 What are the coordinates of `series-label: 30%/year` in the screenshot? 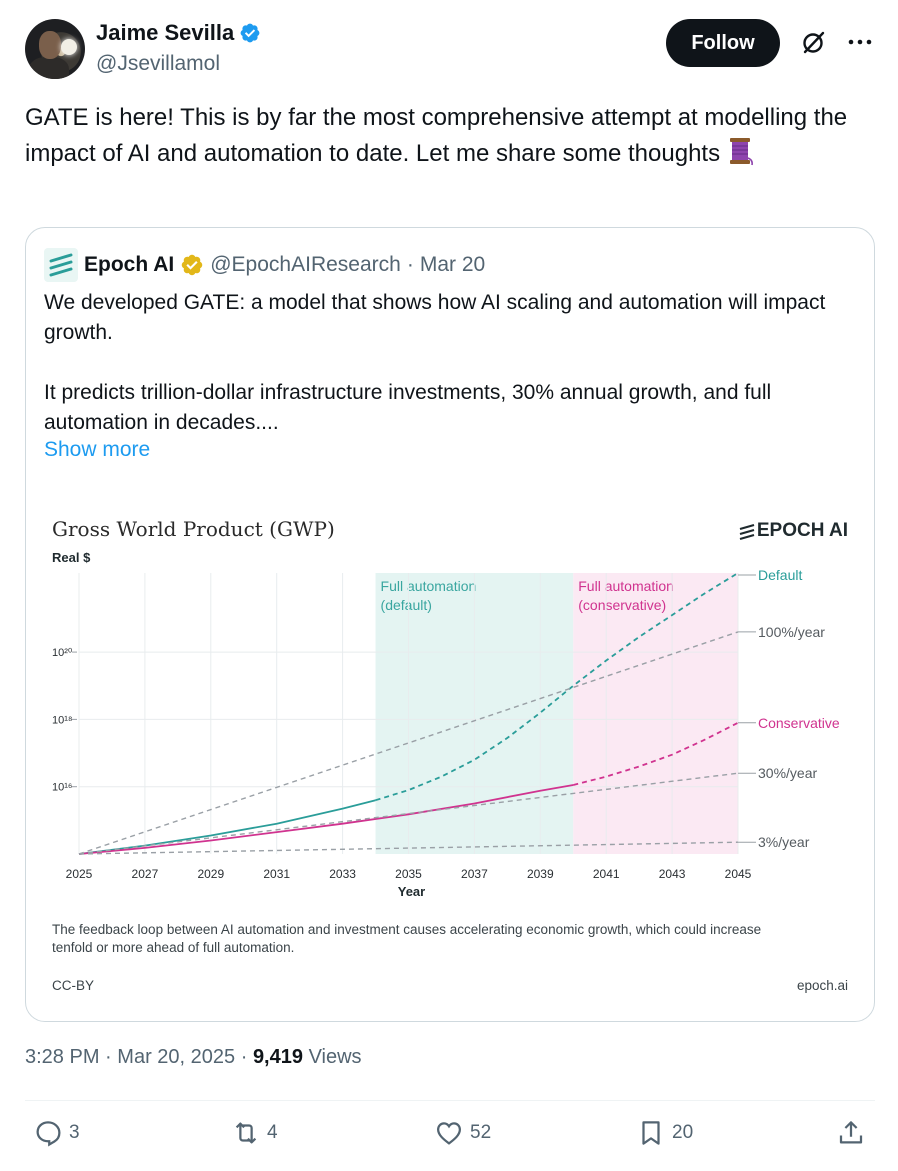 It's located at (787, 773).